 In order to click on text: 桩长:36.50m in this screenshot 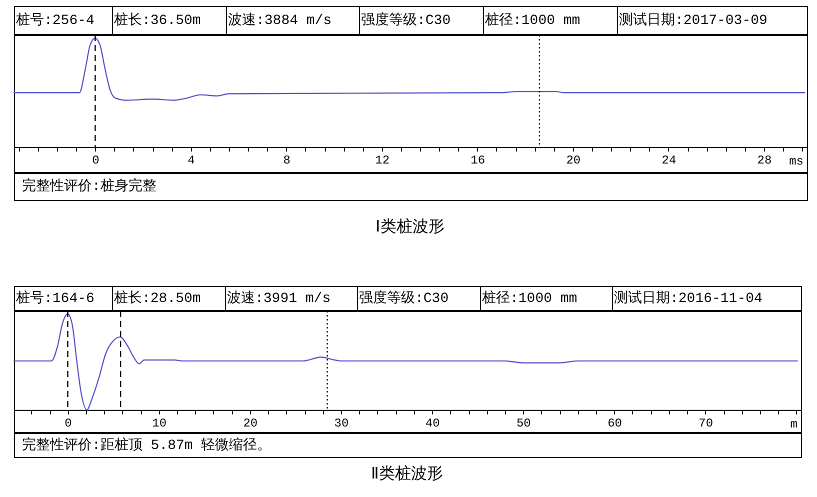, I will do `click(157, 20)`.